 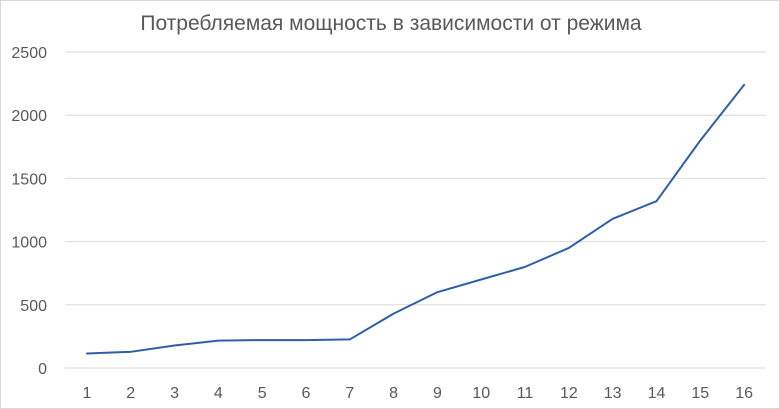 What do you see at coordinates (29, 179) in the screenshot?
I see `y-tick-label: 1500` at bounding box center [29, 179].